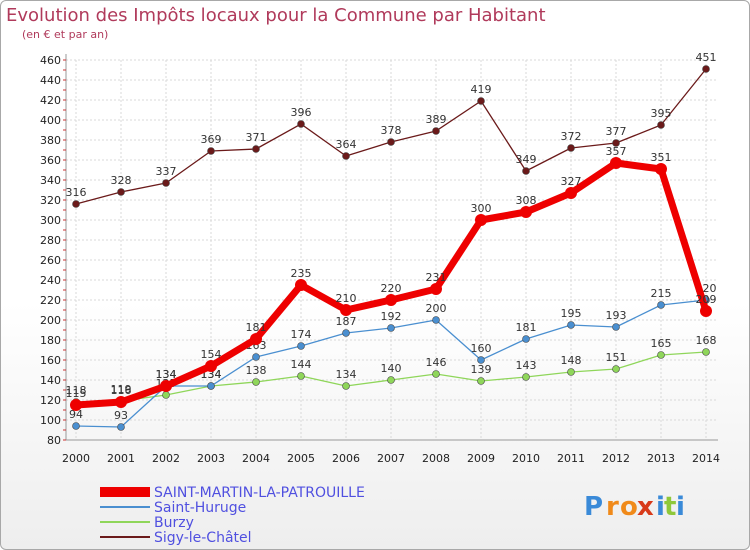  I want to click on data-label: 327, so click(571, 181).